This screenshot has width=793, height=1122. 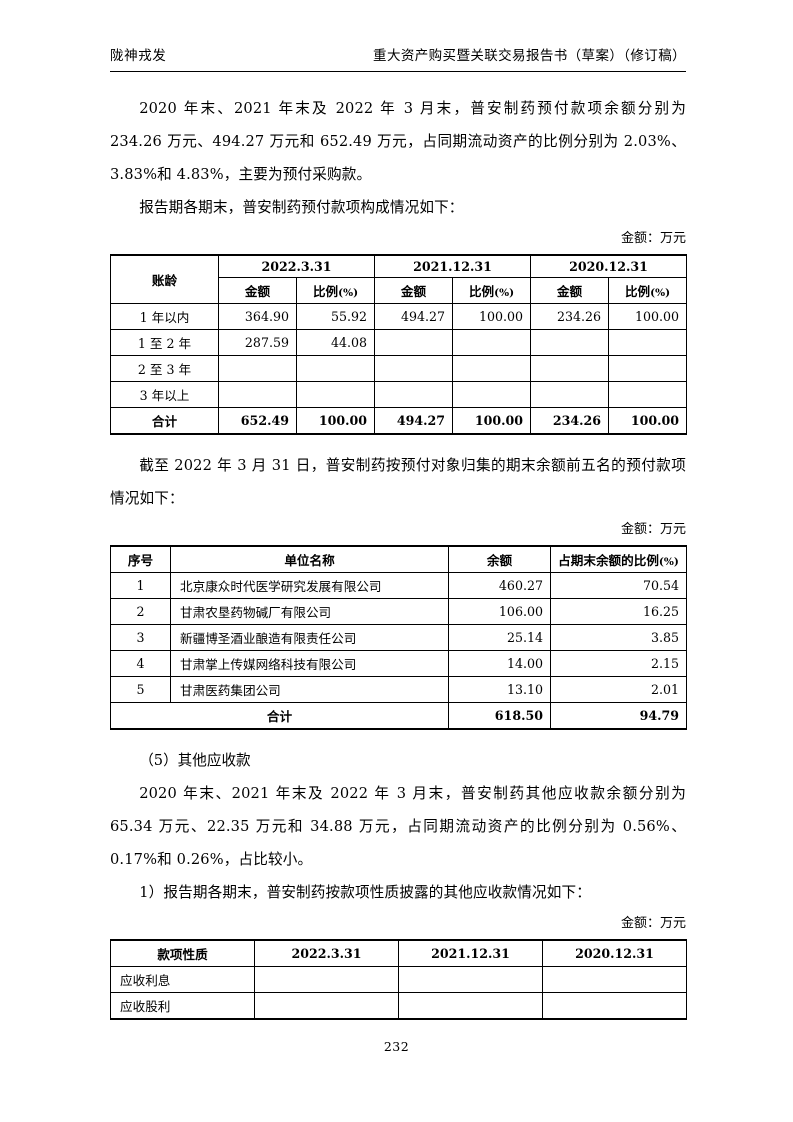 I want to click on table-row: 应收股利, so click(x=398, y=1006).